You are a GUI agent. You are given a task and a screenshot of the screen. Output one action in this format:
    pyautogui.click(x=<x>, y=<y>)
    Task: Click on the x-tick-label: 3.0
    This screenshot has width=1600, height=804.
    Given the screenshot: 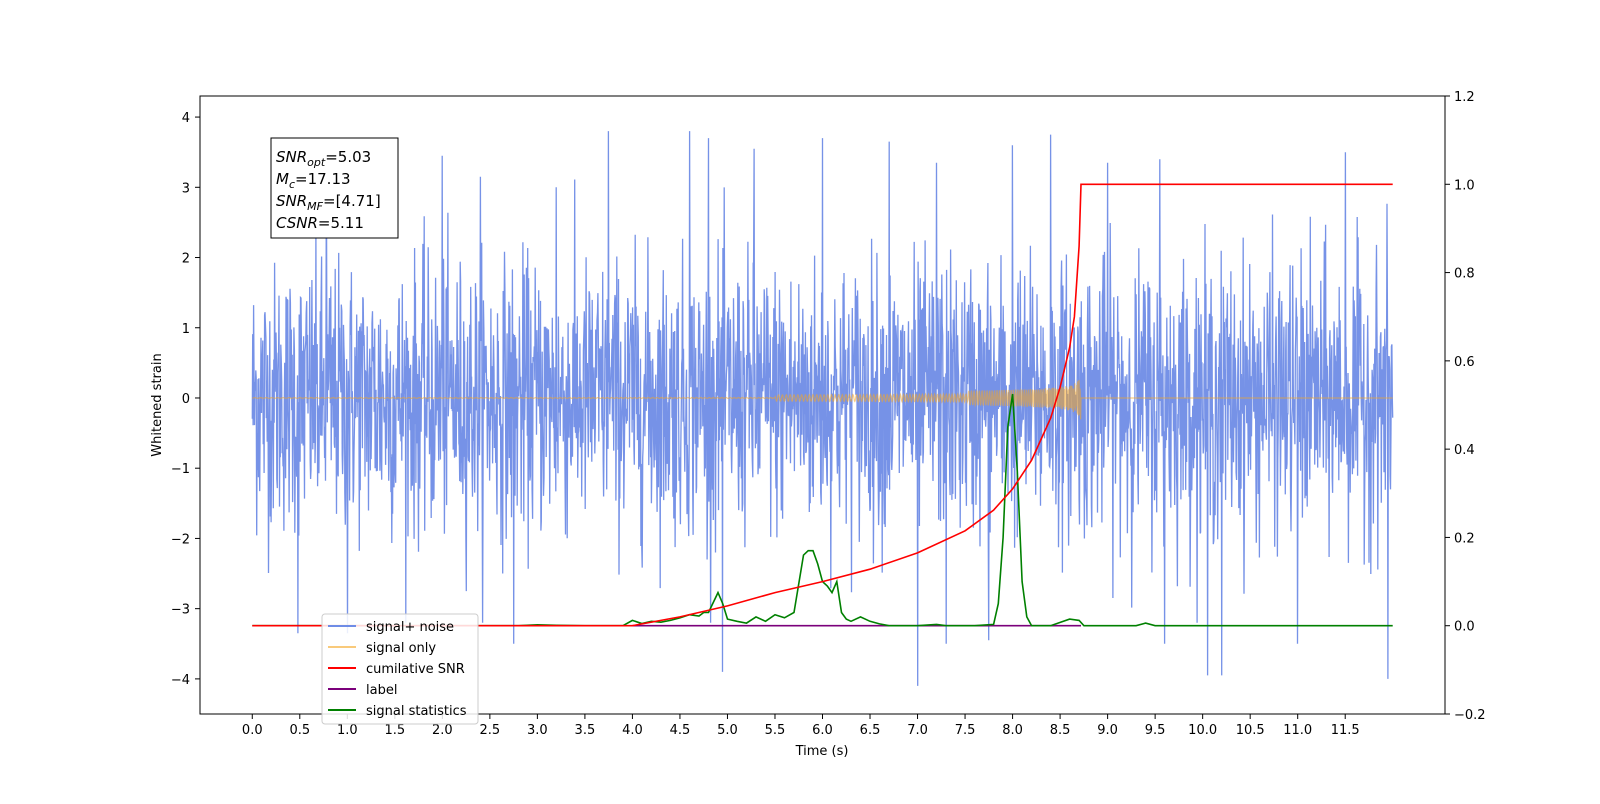 What is the action you would take?
    pyautogui.click(x=537, y=730)
    